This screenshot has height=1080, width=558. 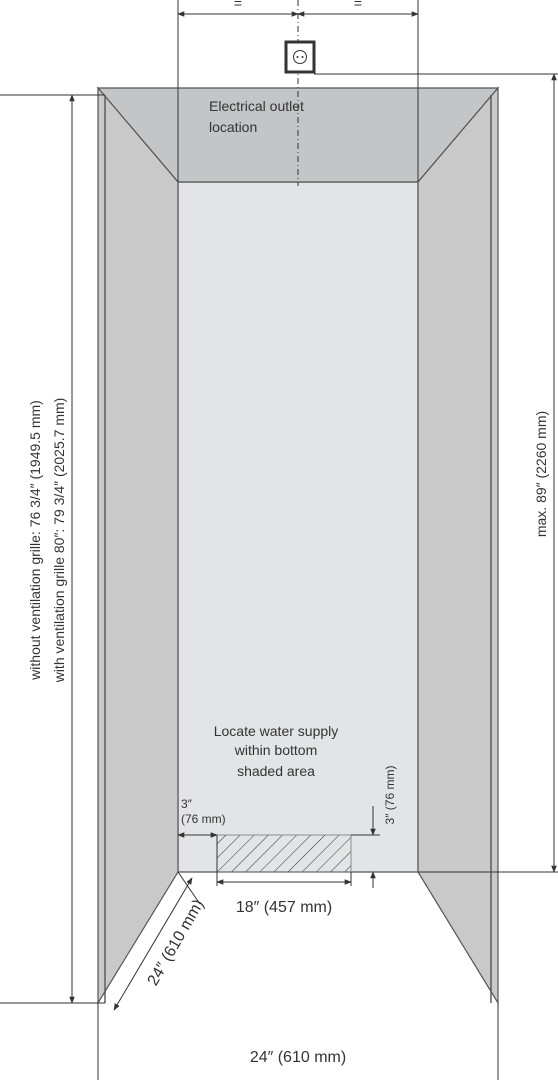 I want to click on side-offset-label-line1: 3″, so click(x=187, y=804).